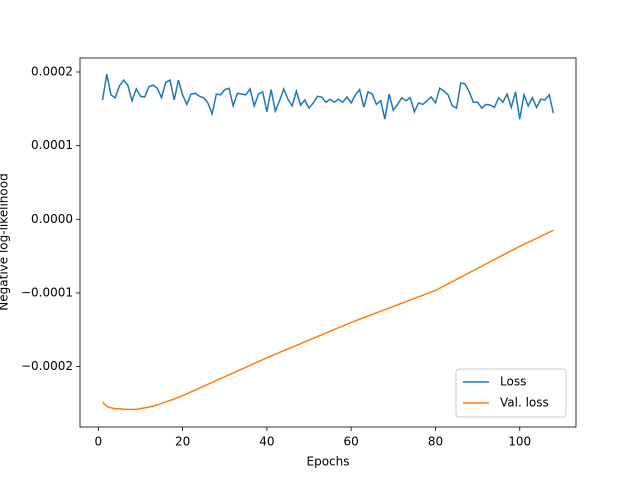  Describe the element at coordinates (47, 366) in the screenshot. I see `y-tick-label: −0.0002` at that location.